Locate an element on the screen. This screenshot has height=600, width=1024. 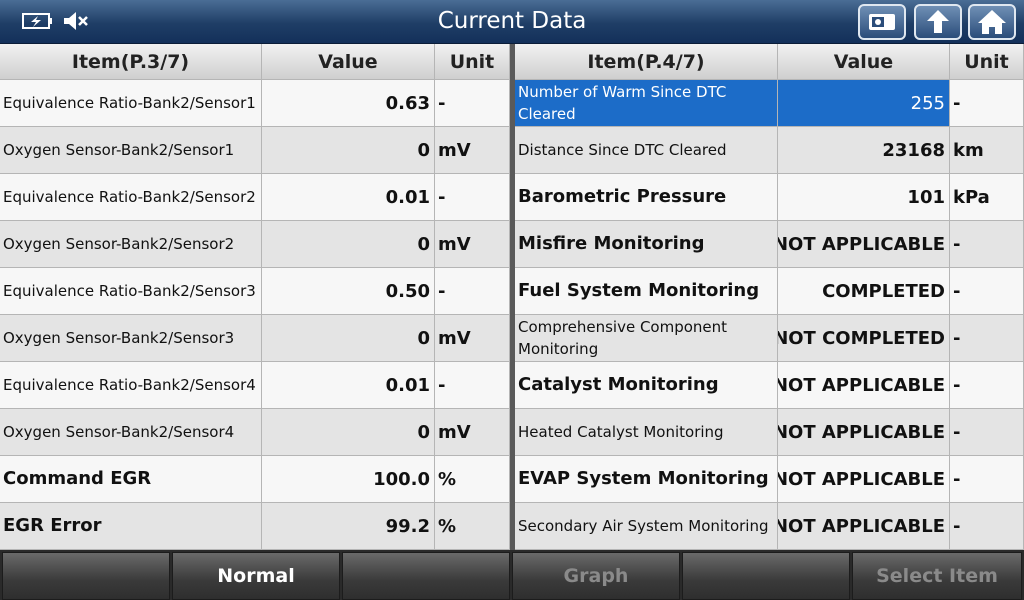
item-name: Equivalence Ratio-Bank2/Sensor3 is located at coordinates (131, 291).